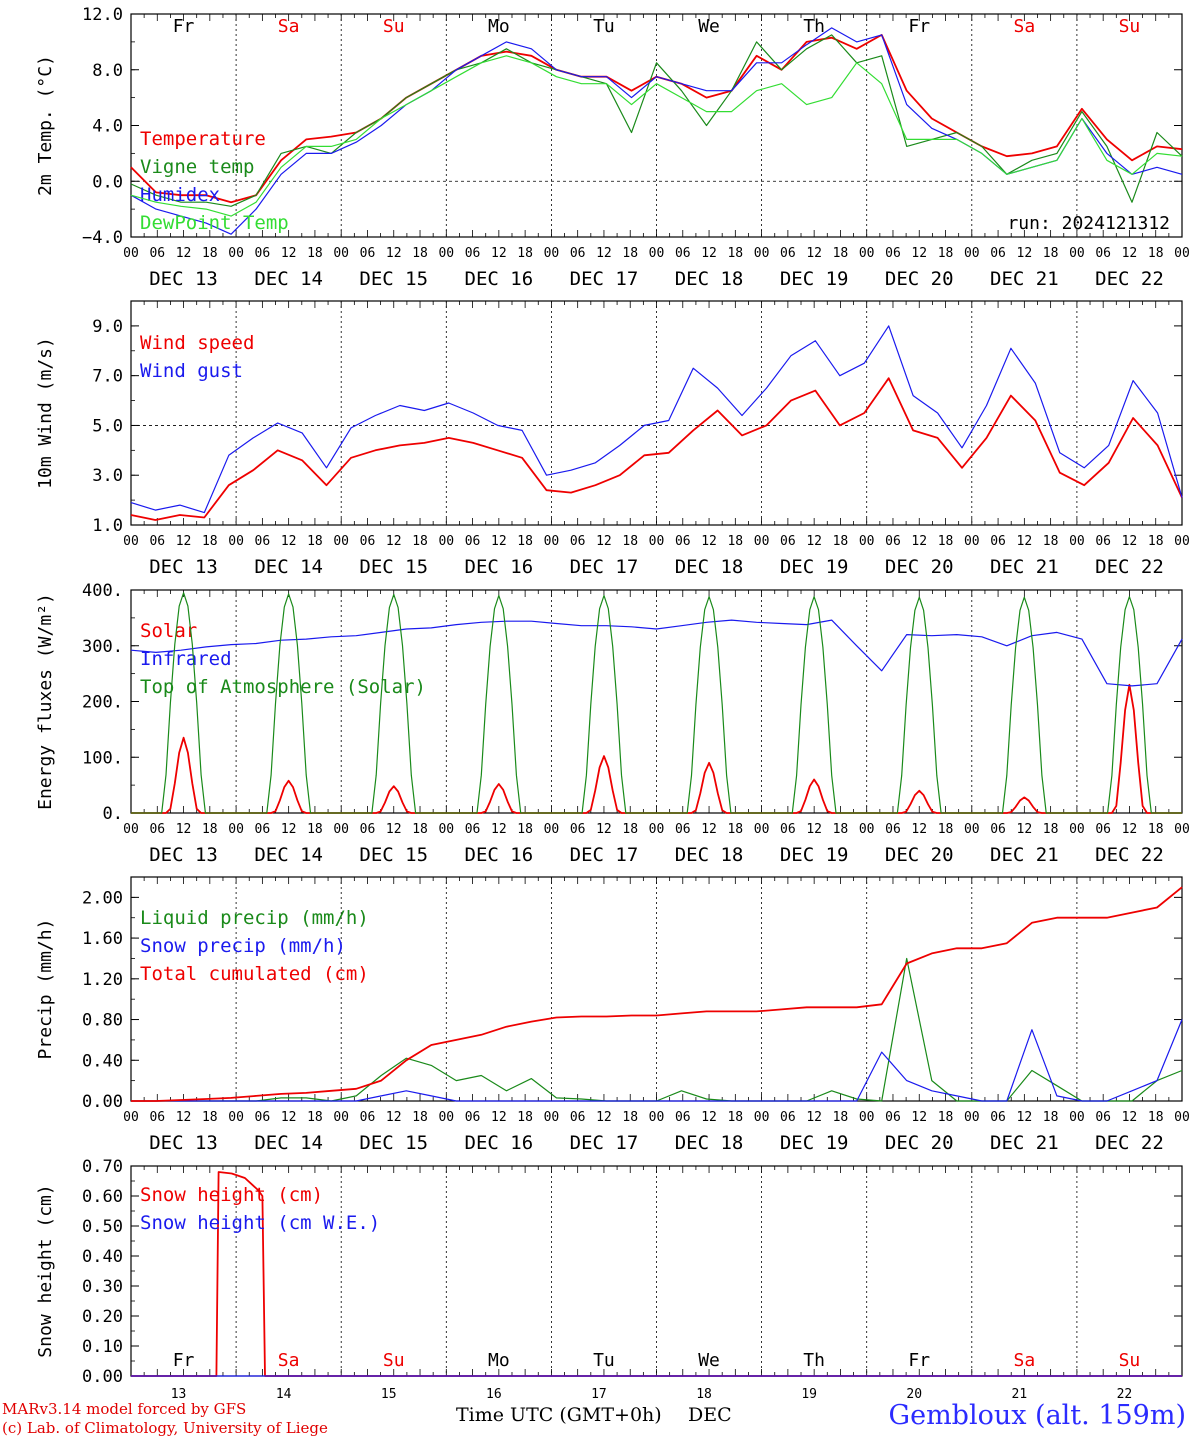 This screenshot has width=1194, height=1440. Describe the element at coordinates (499, 26) in the screenshot. I see `temp-weekday-label: Mo` at that location.